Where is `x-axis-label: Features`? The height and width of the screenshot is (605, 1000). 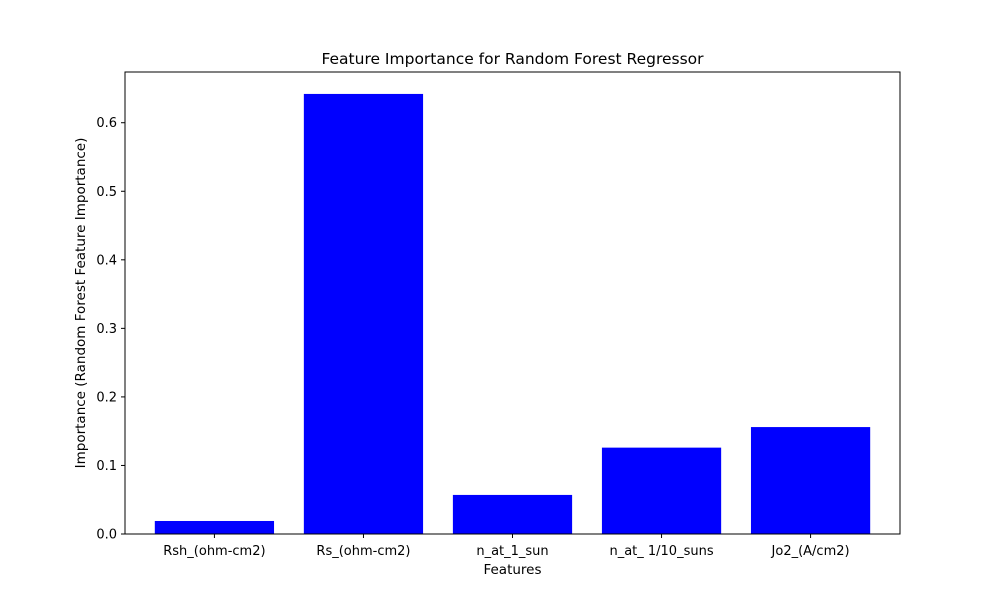
x-axis-label: Features is located at coordinates (512, 570).